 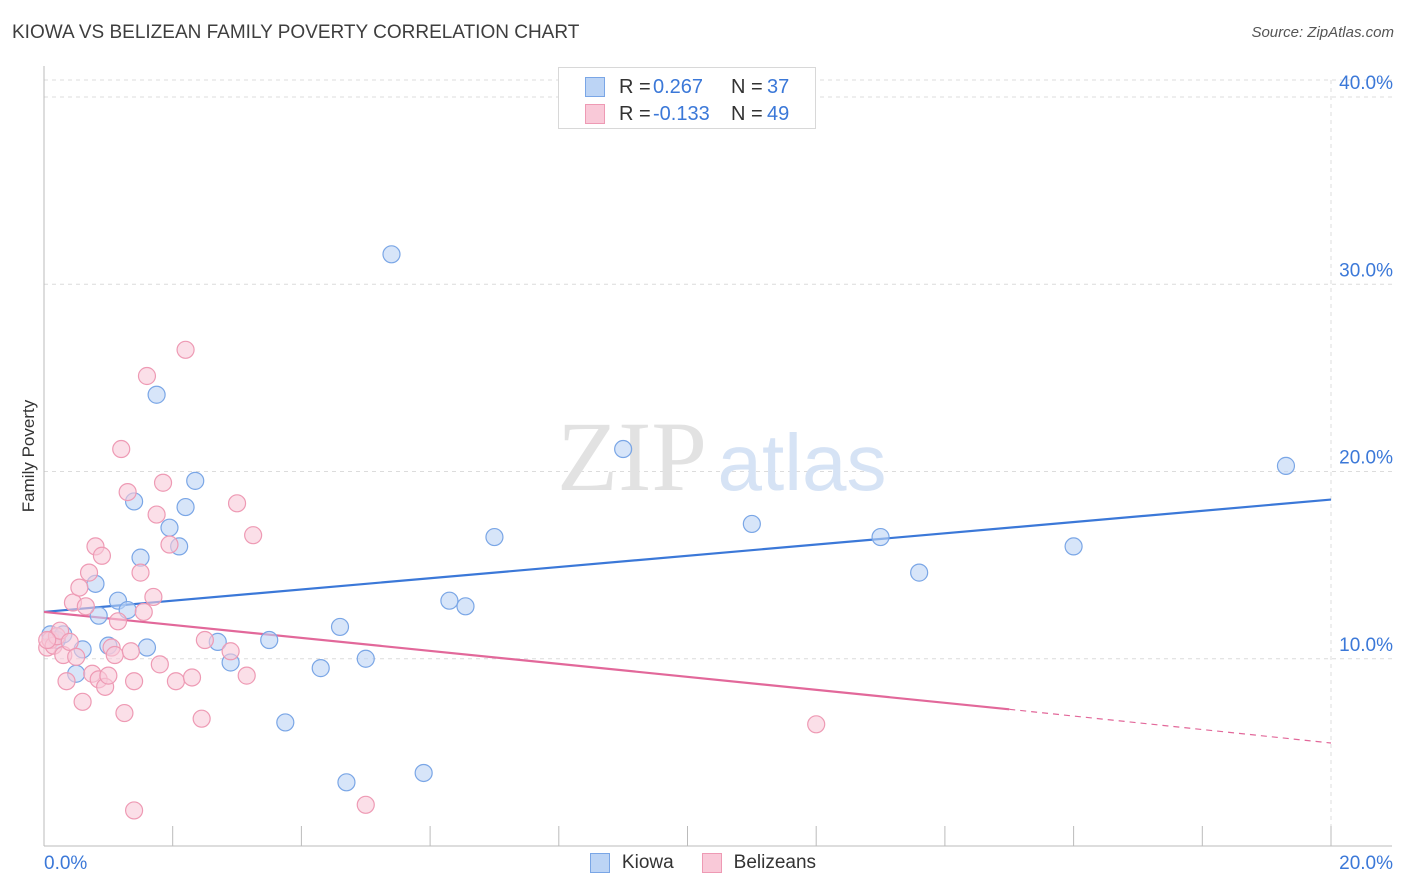 What do you see at coordinates (775, 862) in the screenshot?
I see `legend-label-belizeans: Belizeans` at bounding box center [775, 862].